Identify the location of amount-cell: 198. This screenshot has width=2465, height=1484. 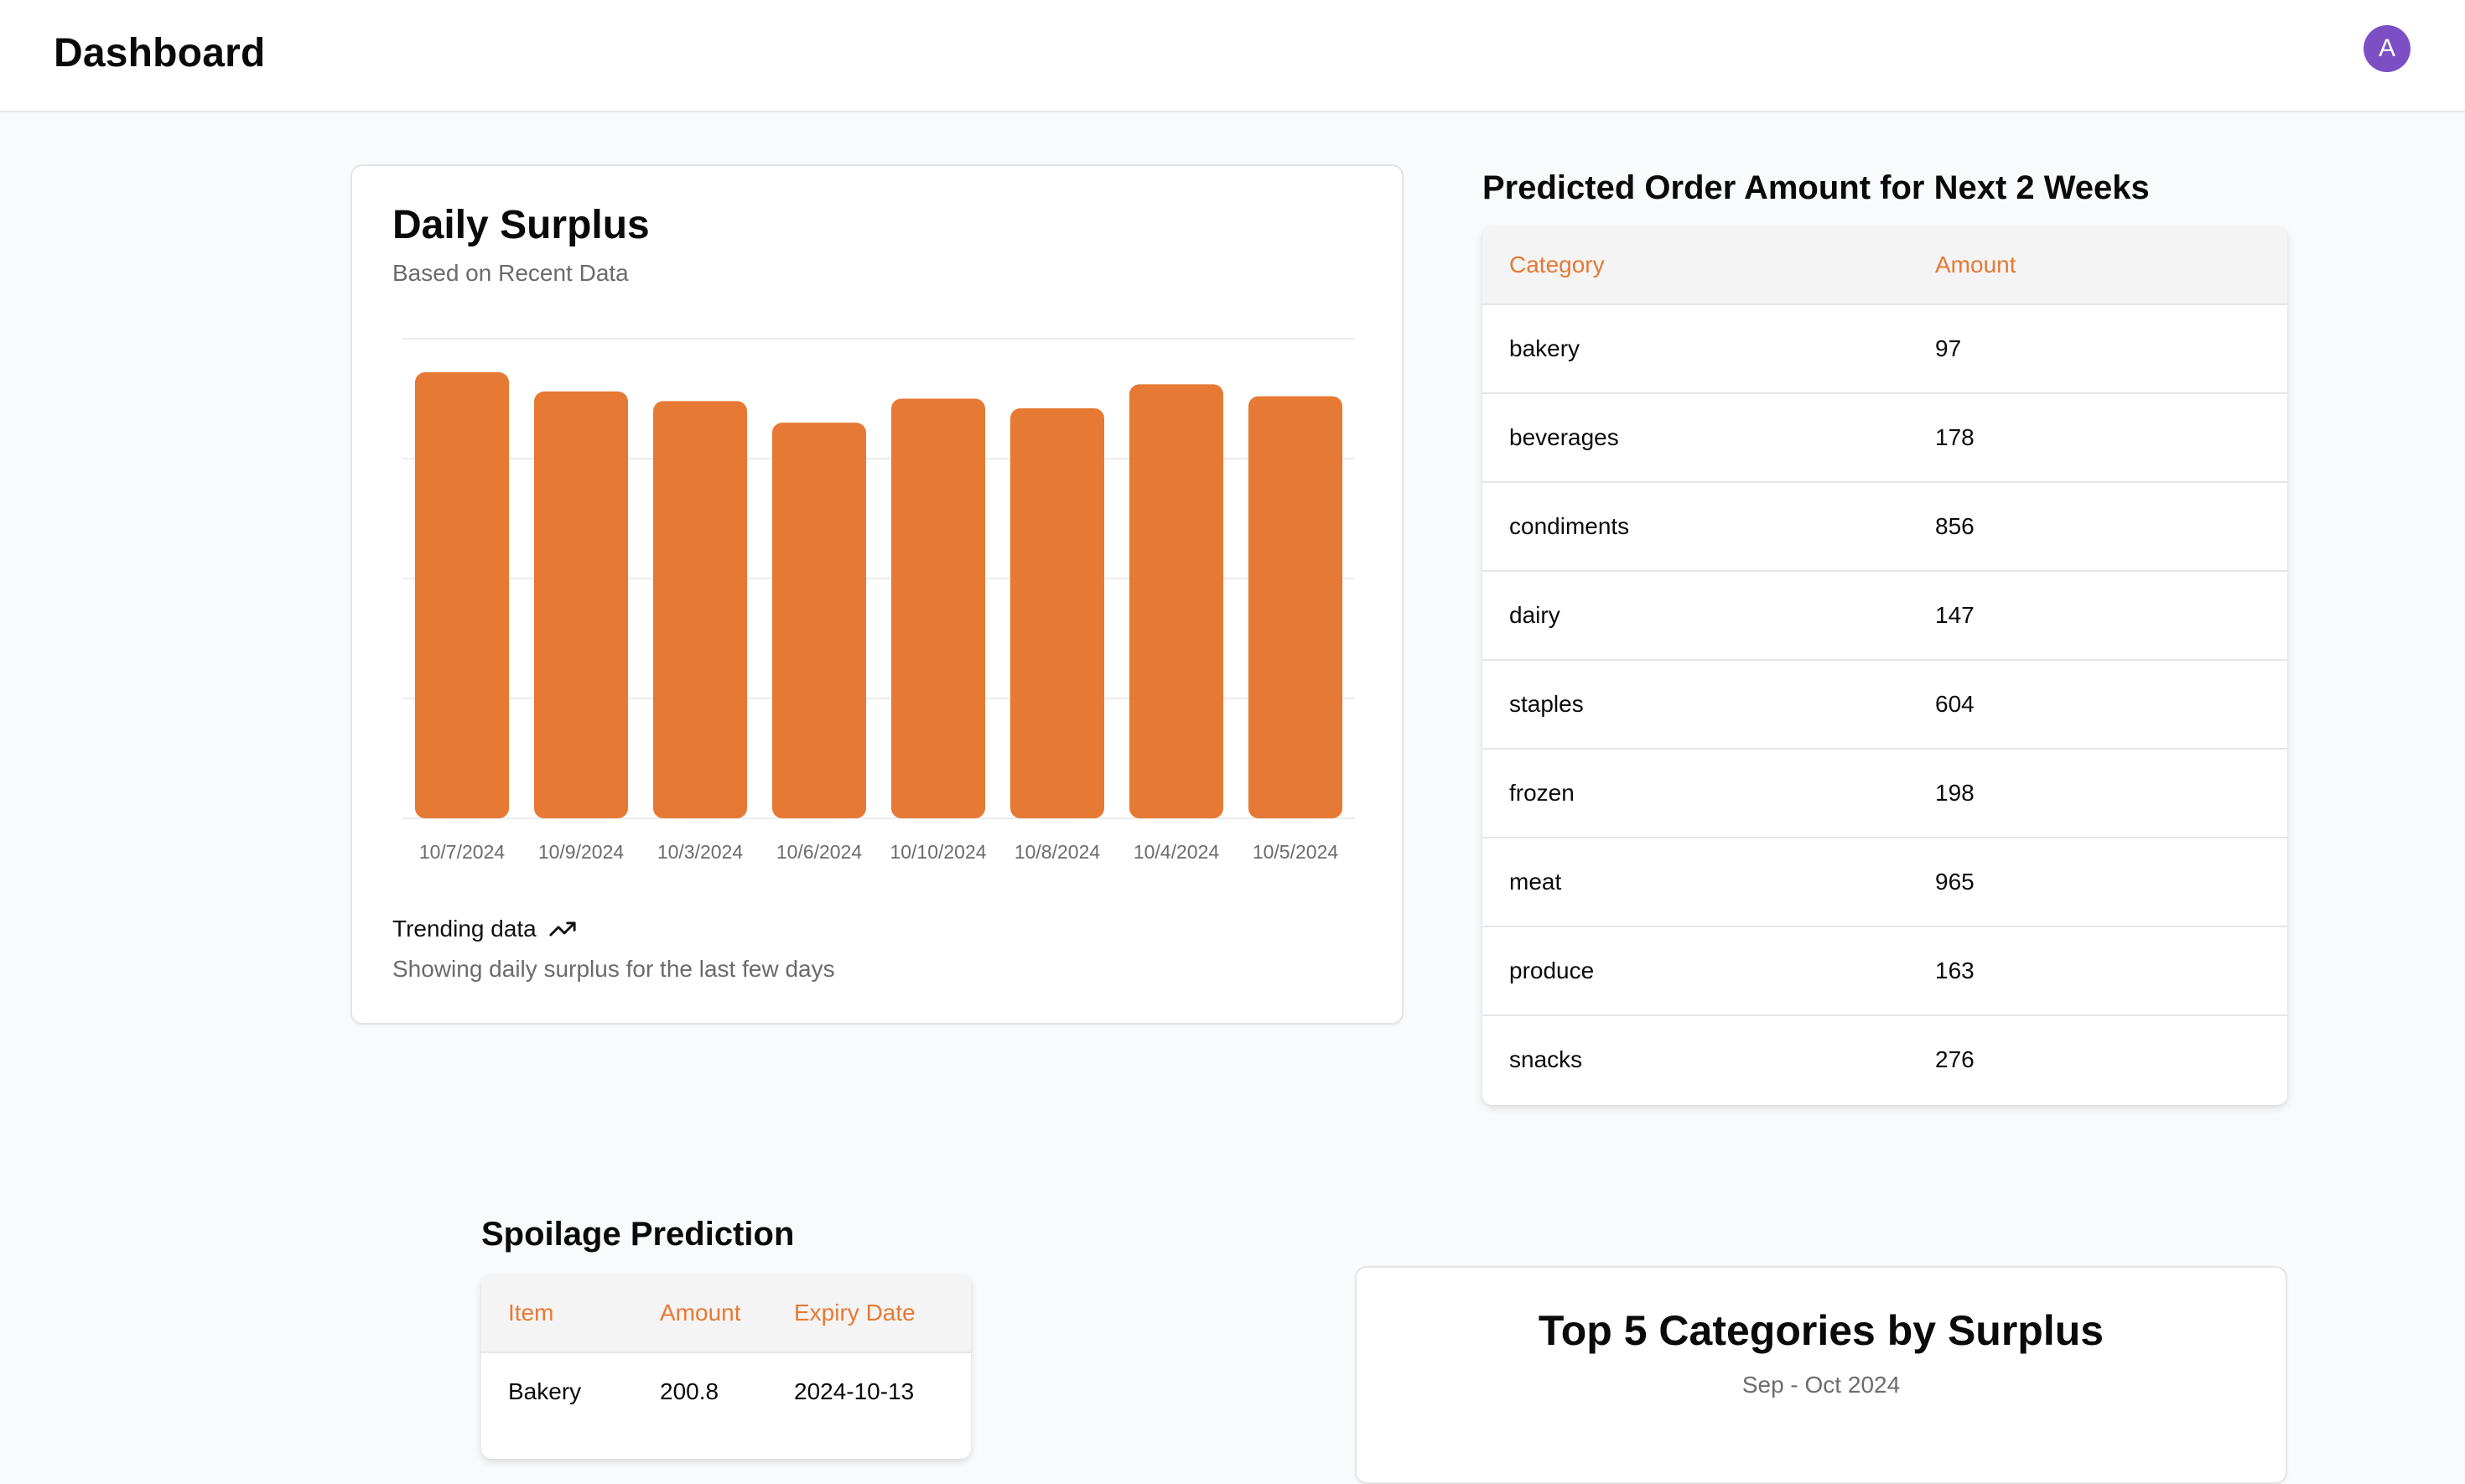
(2111, 793).